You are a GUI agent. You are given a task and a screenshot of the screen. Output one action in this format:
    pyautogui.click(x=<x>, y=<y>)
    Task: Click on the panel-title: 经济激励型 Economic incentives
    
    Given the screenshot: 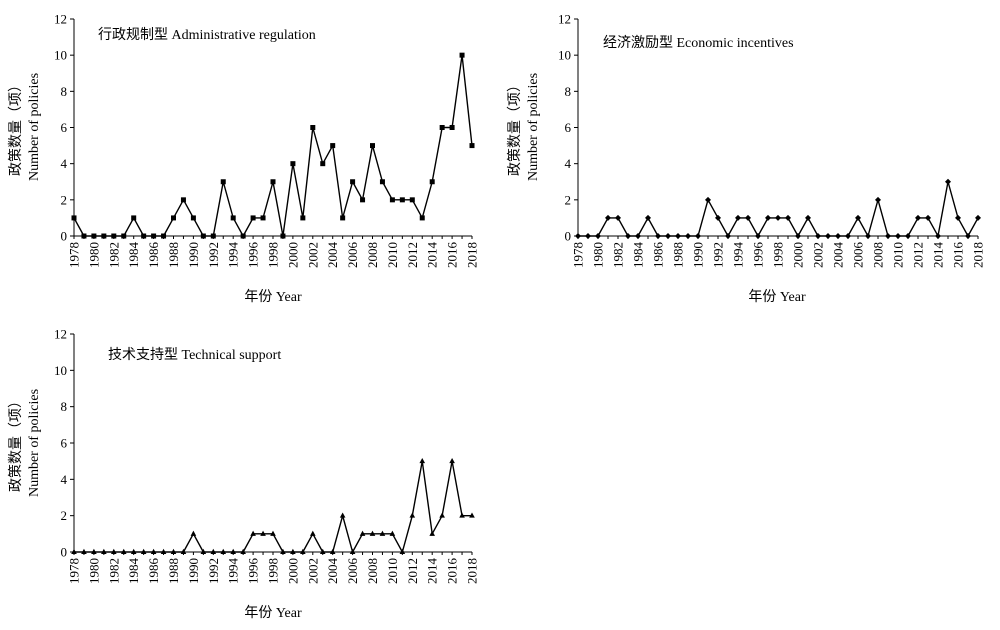 What is the action you would take?
    pyautogui.click(x=698, y=42)
    